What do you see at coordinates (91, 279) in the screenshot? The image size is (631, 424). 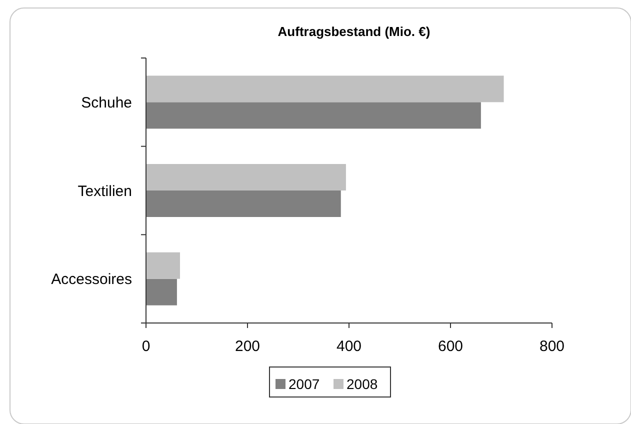 I see `y-tick-label: Accessoires` at bounding box center [91, 279].